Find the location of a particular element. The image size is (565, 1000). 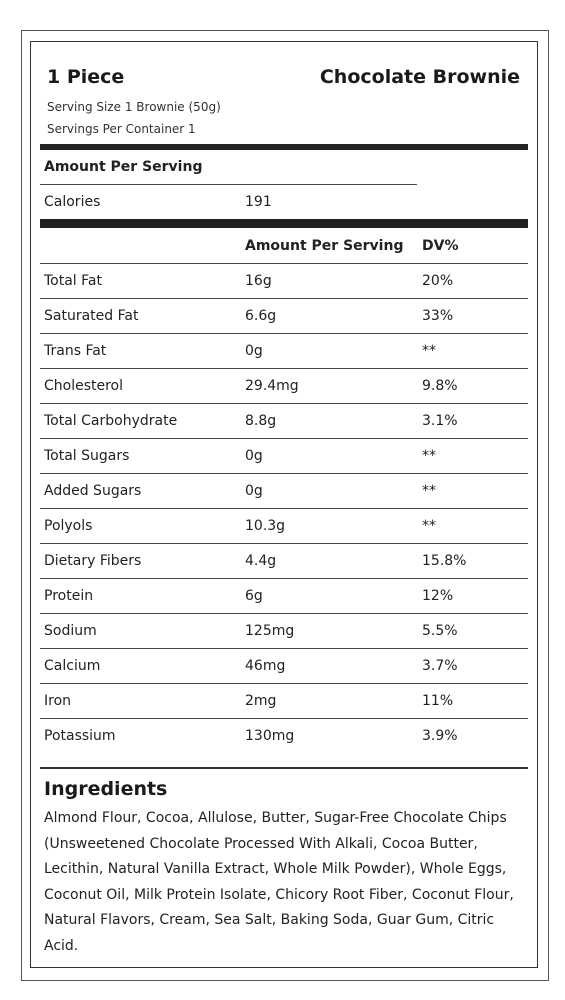

calories-value: 191 is located at coordinates (258, 202).